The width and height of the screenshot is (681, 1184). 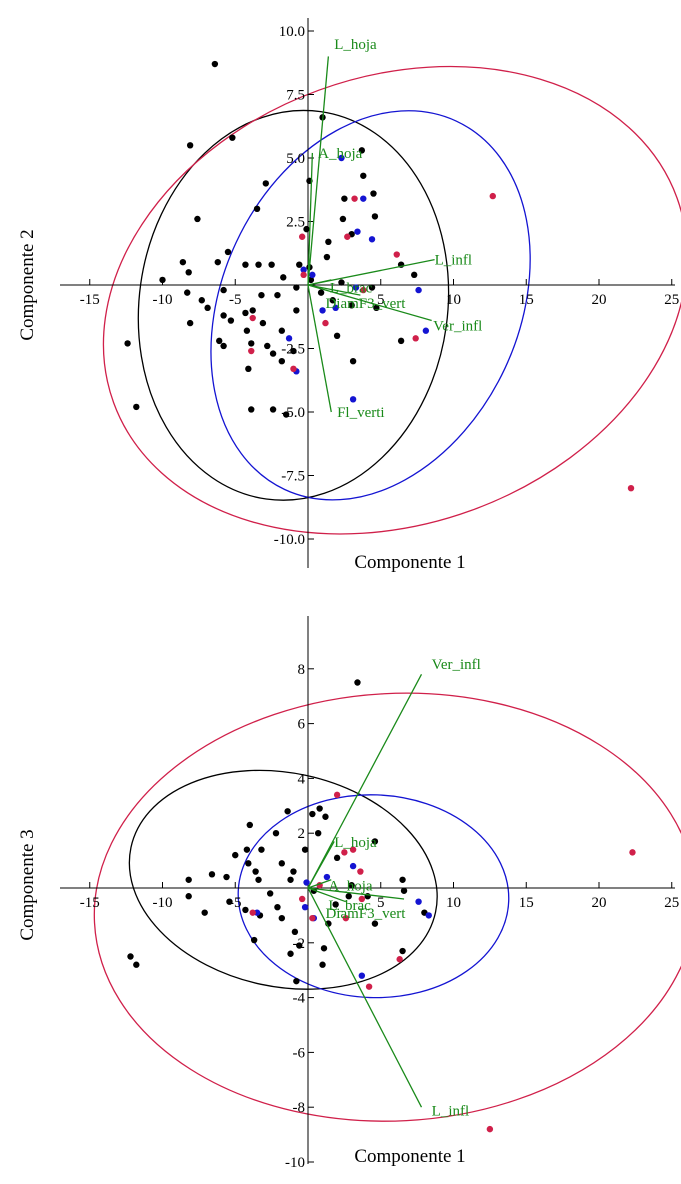 I want to click on c1-y-tick-label: 2.5, so click(x=295, y=223).